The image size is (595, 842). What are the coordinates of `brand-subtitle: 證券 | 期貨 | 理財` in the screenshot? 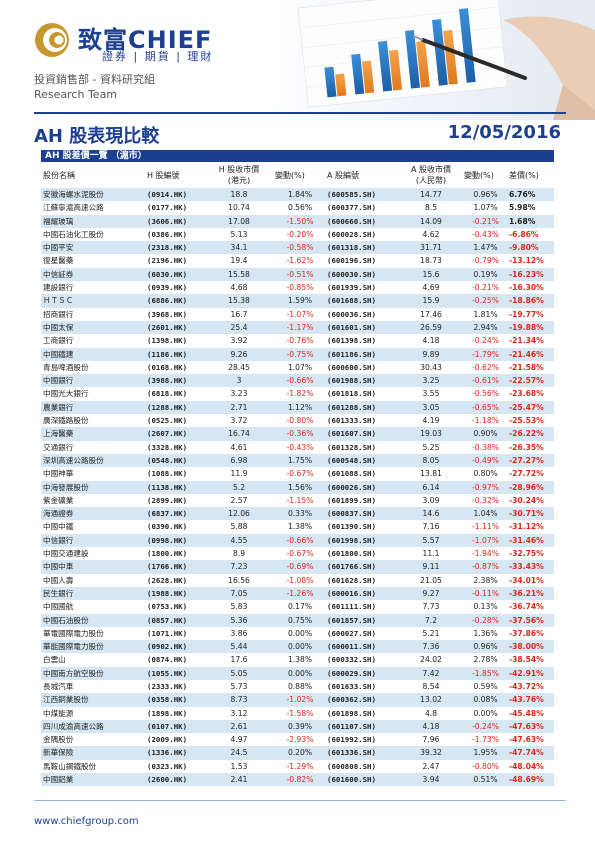 It's located at (158, 56).